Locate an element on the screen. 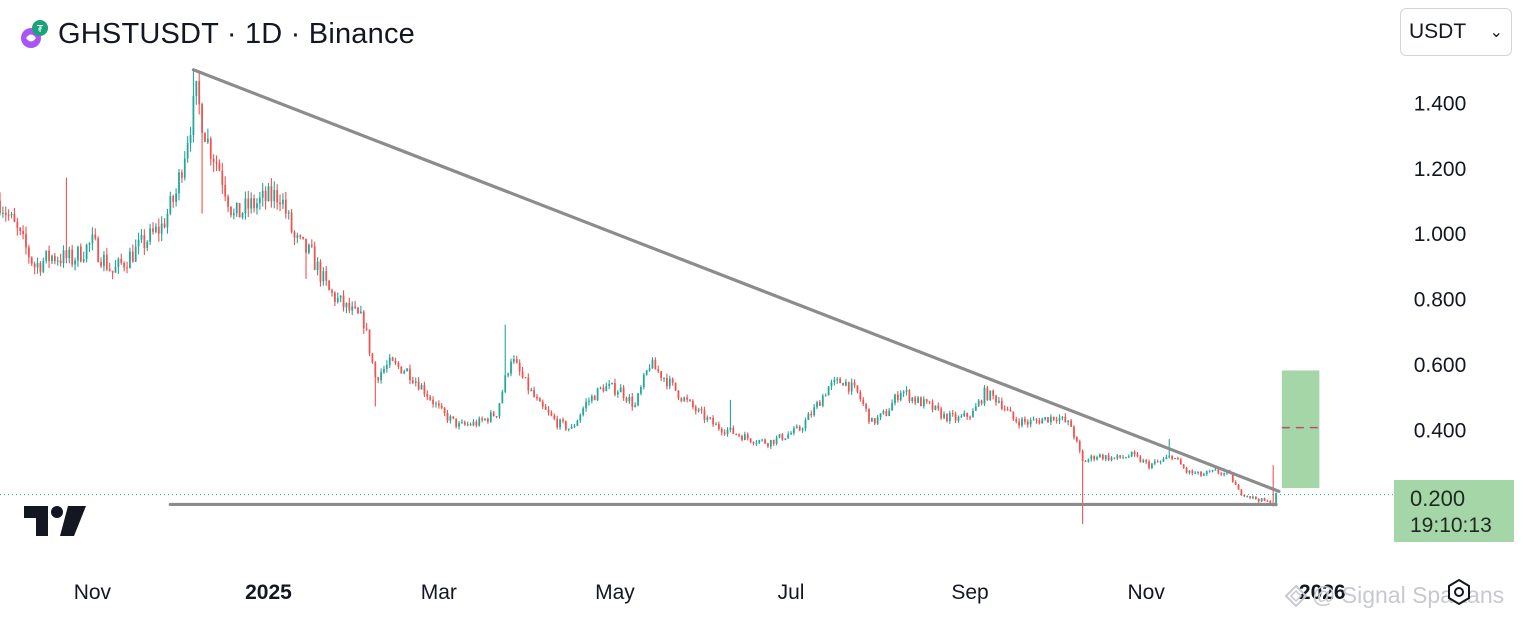 The image size is (1523, 623). target-zone is located at coordinates (1300, 429).